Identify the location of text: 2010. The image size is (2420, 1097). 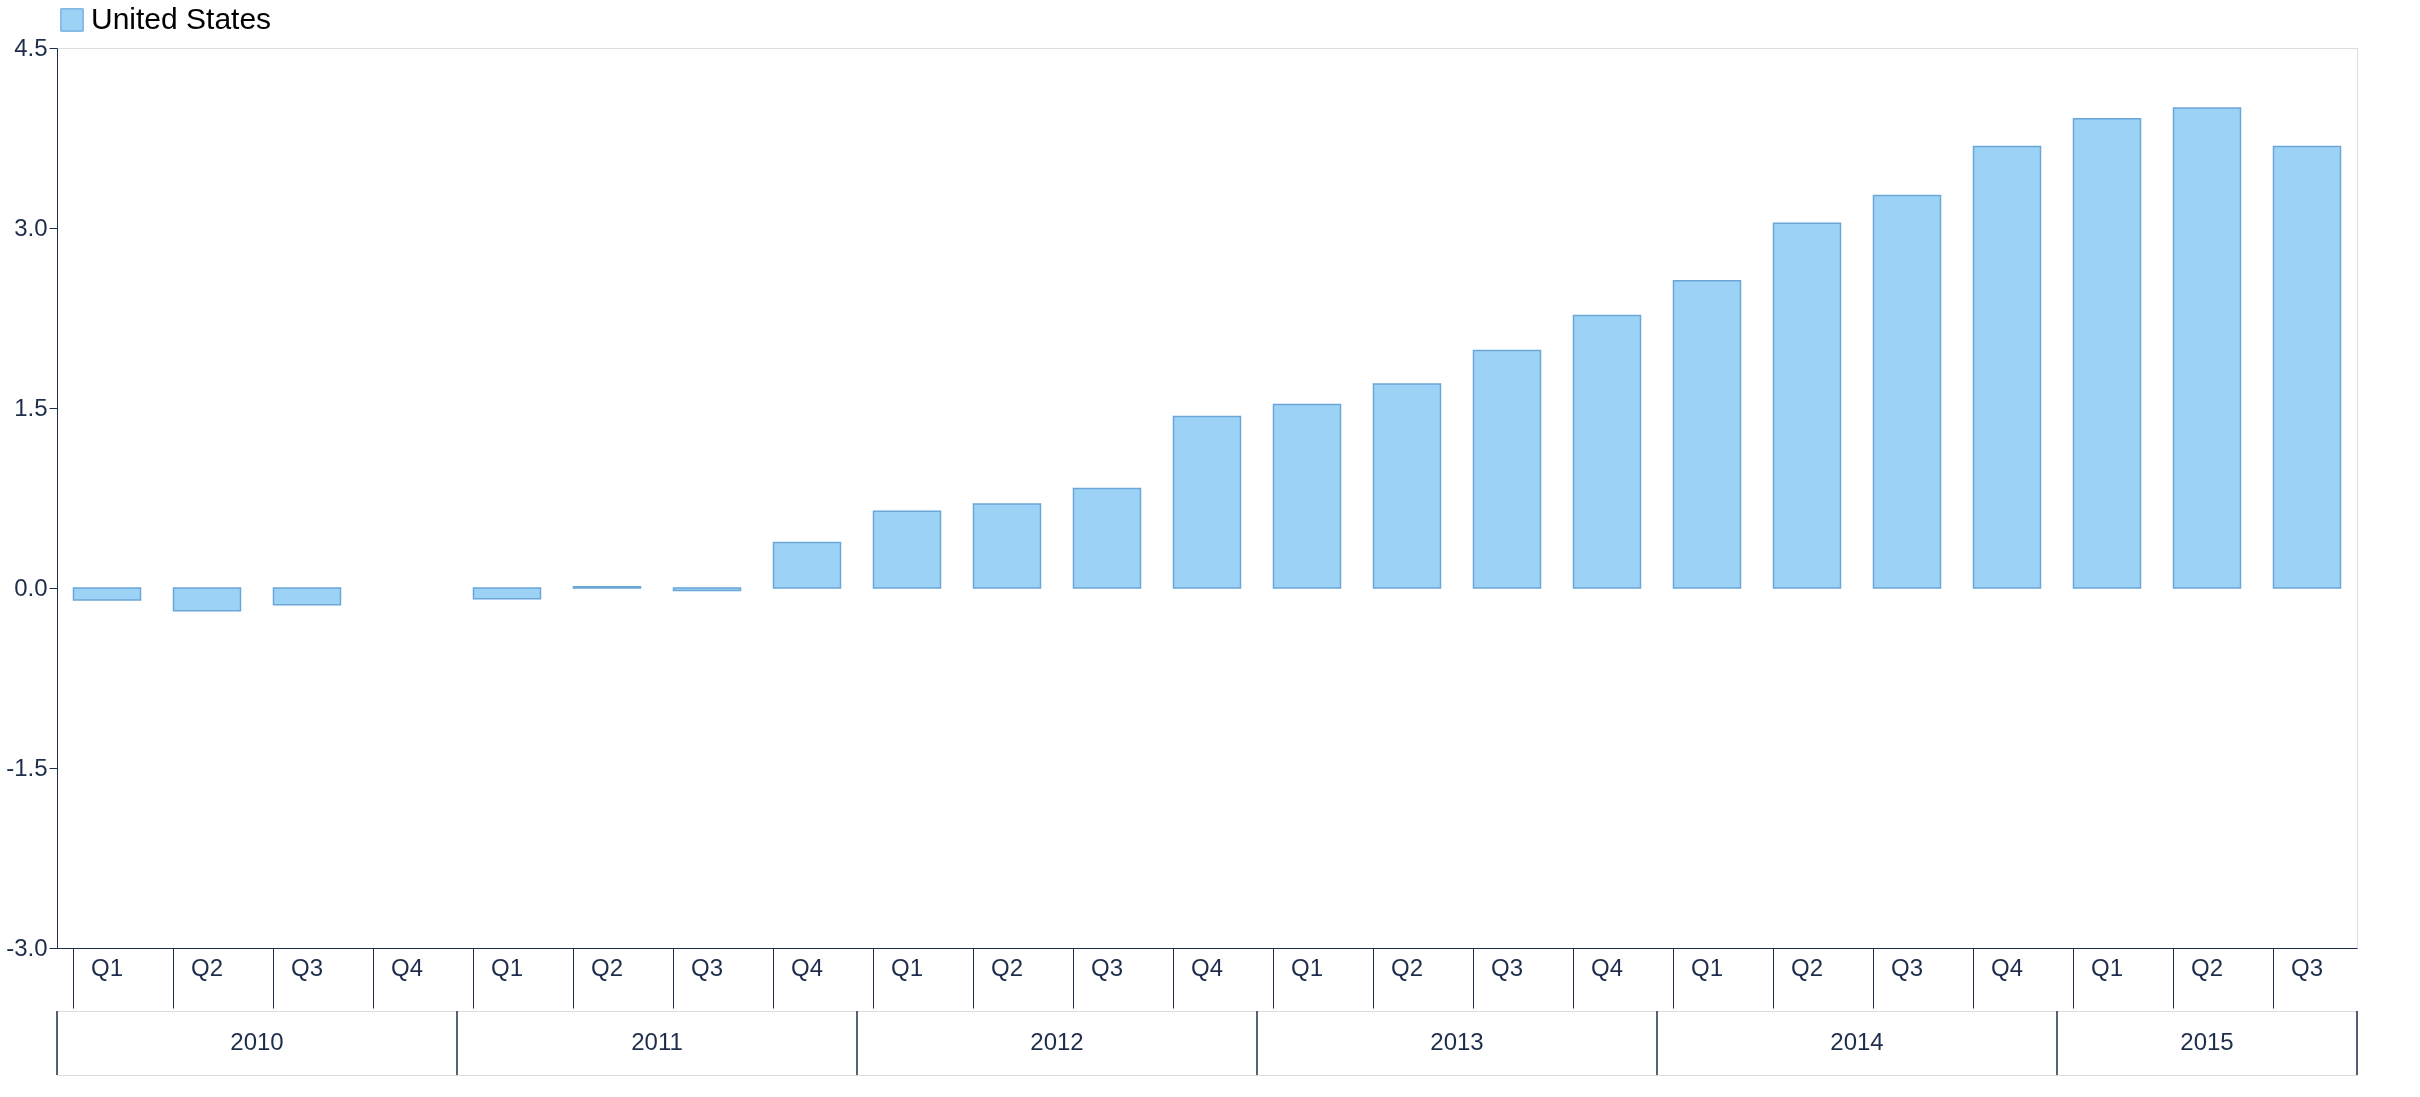
(257, 1041).